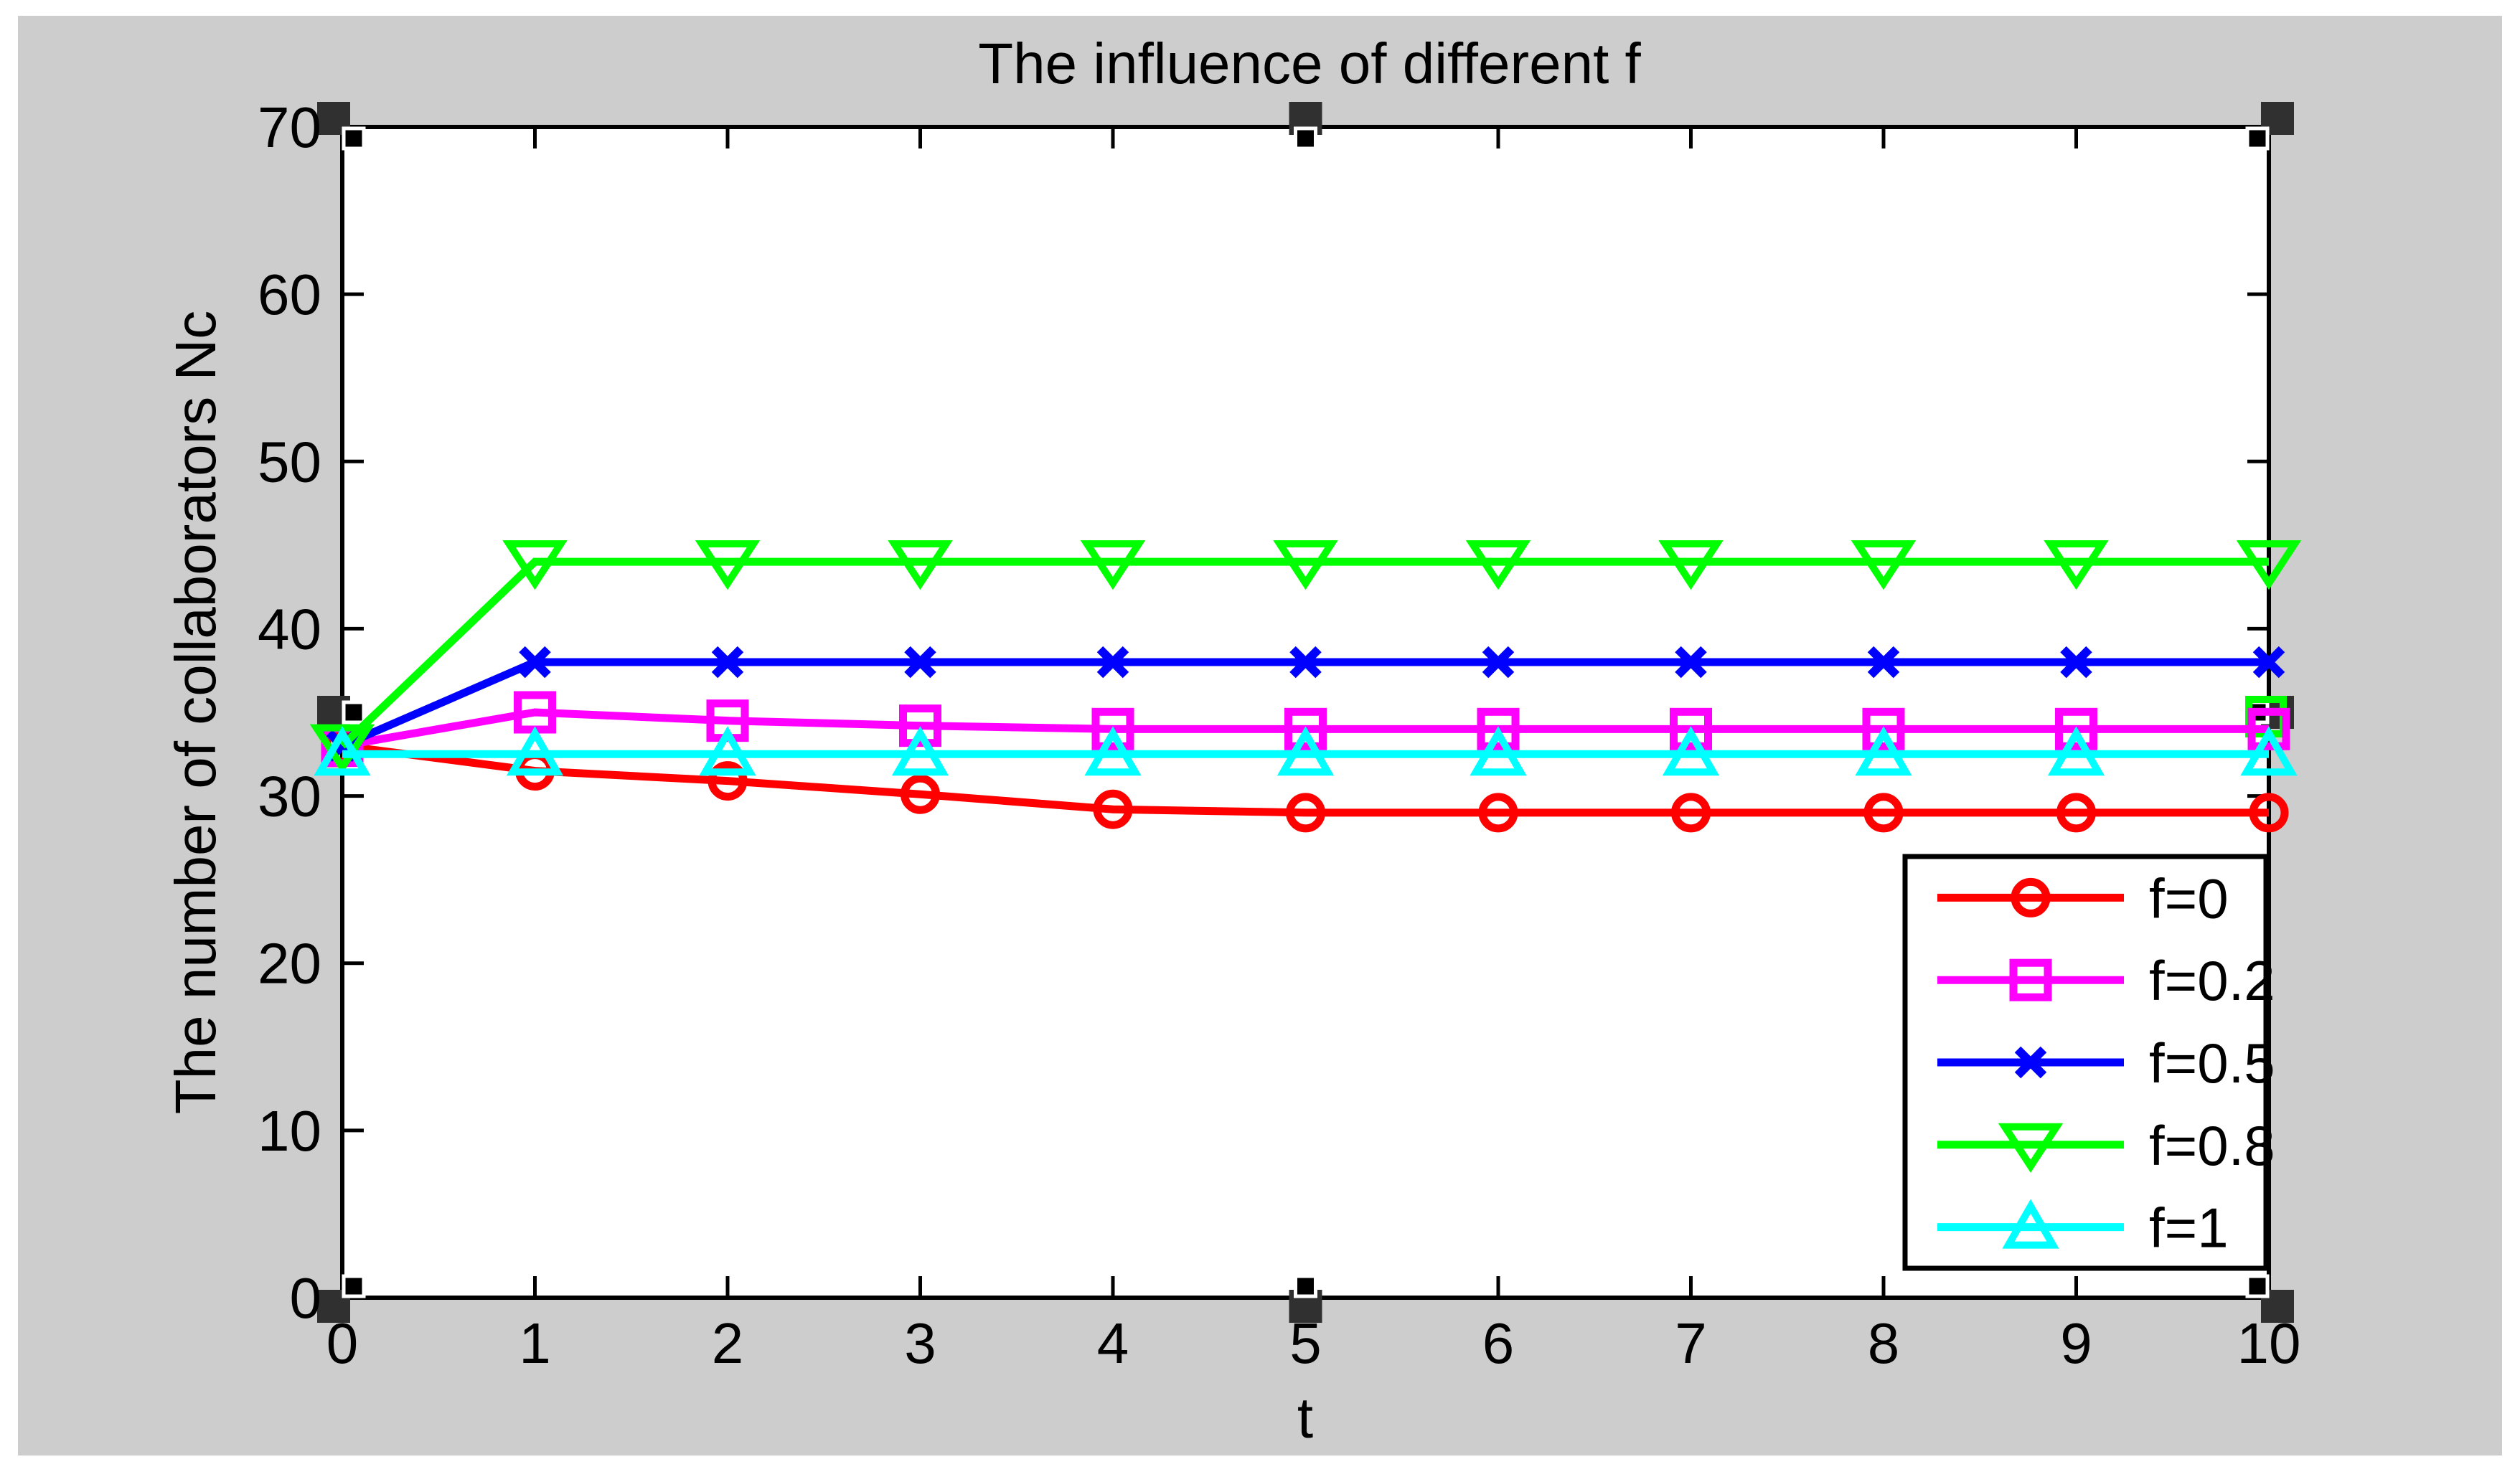 This screenshot has width=2520, height=1472. What do you see at coordinates (2269, 1343) in the screenshot?
I see `x-tick-label: 10` at bounding box center [2269, 1343].